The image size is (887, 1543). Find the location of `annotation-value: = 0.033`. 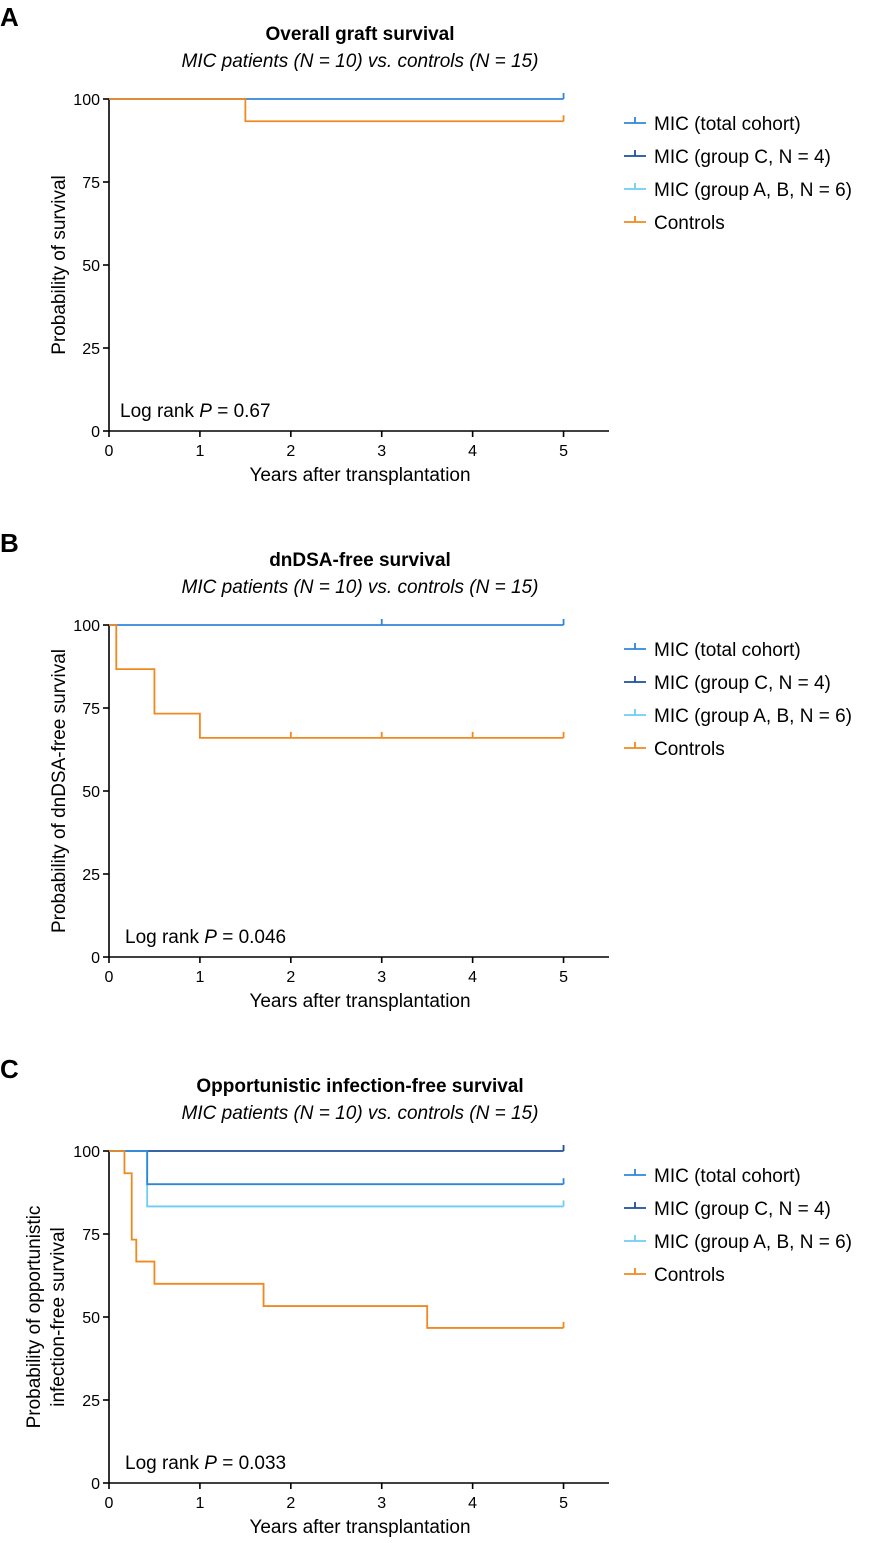

annotation-value: = 0.033 is located at coordinates (251, 1463).